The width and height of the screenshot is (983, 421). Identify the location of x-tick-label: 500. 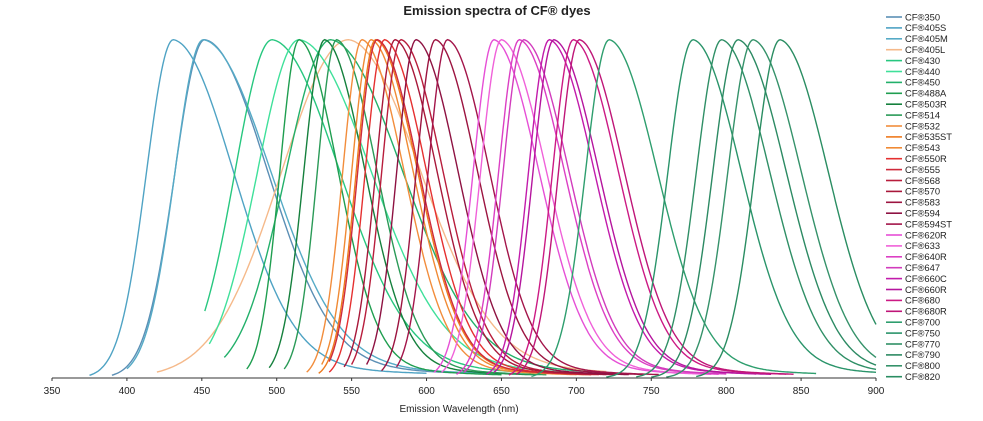
(276, 391).